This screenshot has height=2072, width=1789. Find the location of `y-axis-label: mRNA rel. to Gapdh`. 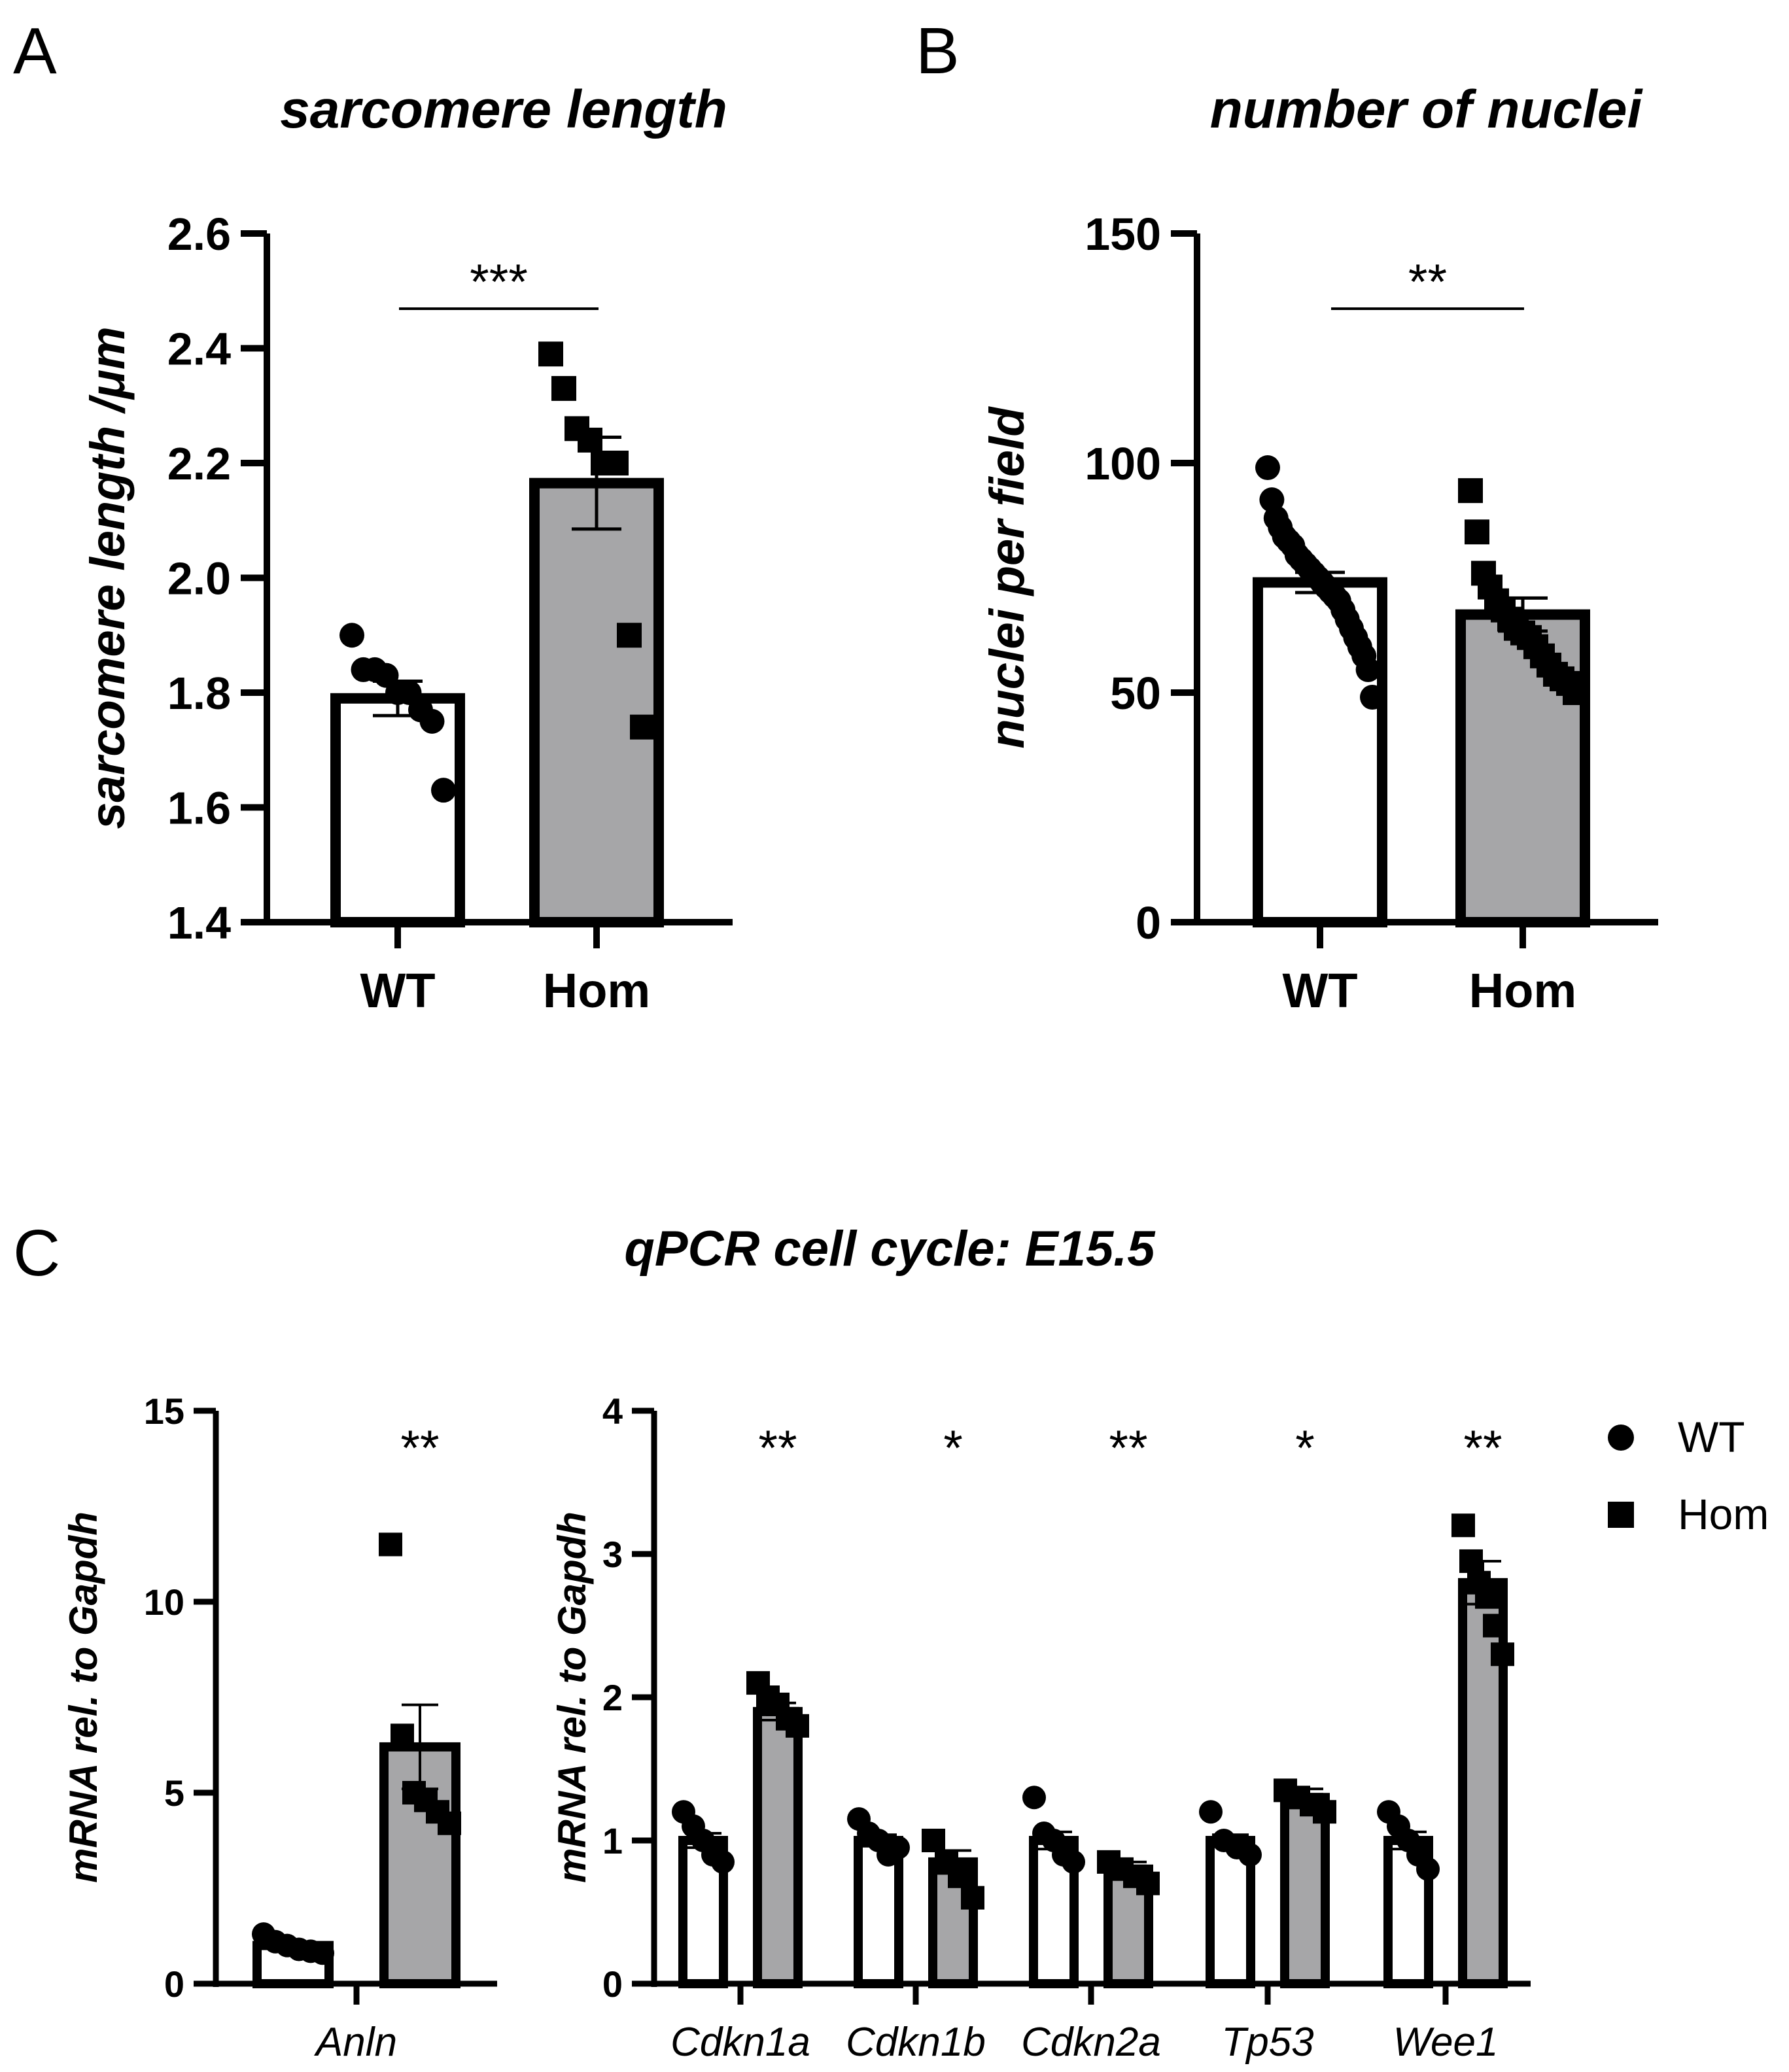

y-axis-label: mRNA rel. to Gapdh is located at coordinates (572, 1697).